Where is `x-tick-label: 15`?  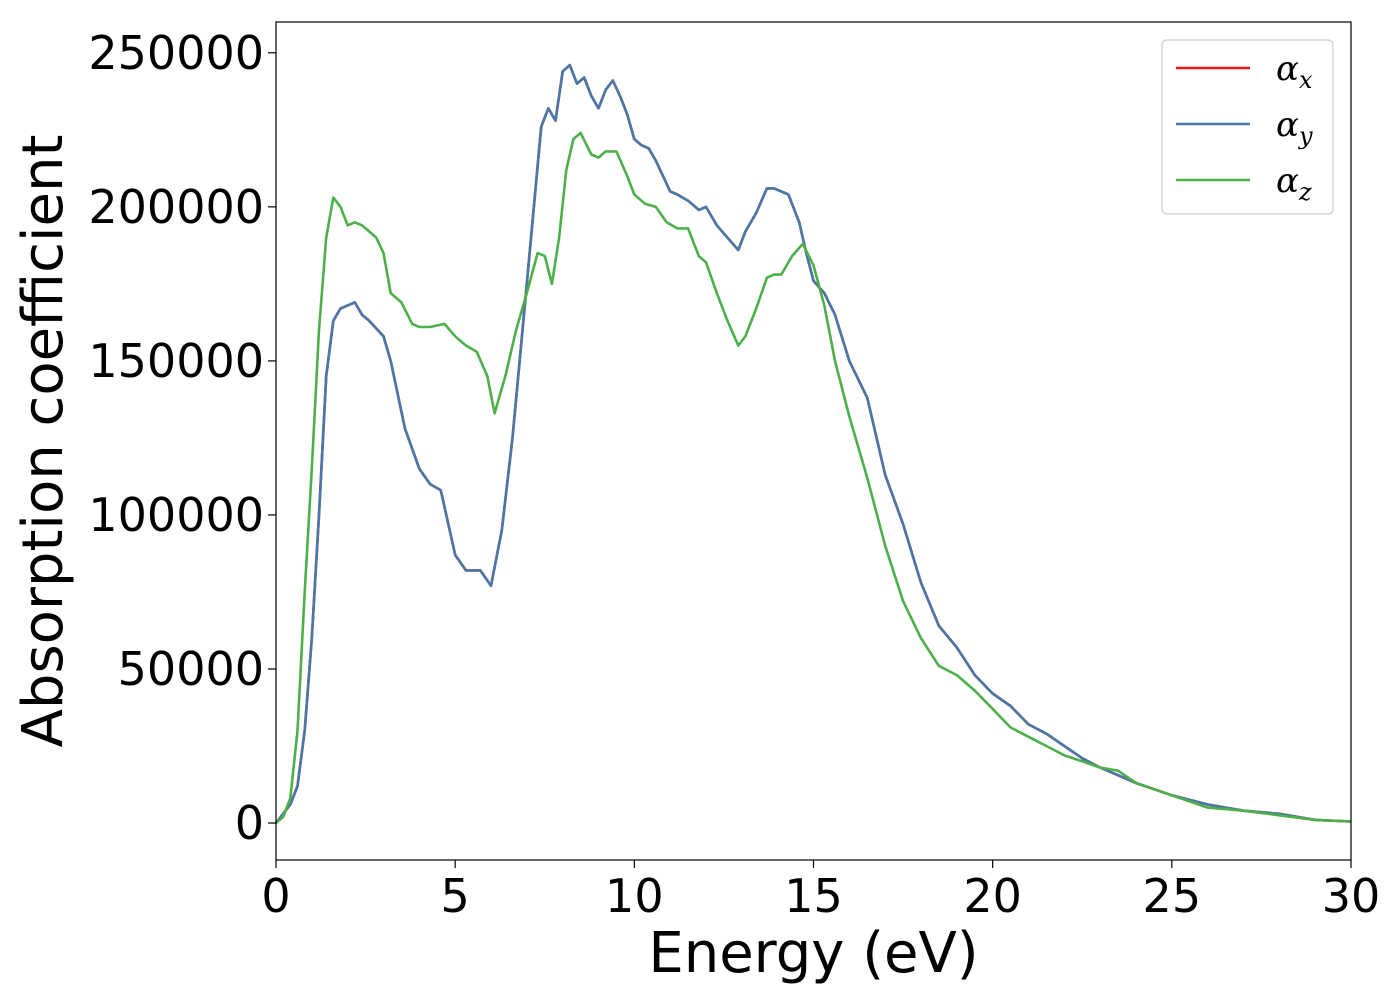
x-tick-label: 15 is located at coordinates (813, 896).